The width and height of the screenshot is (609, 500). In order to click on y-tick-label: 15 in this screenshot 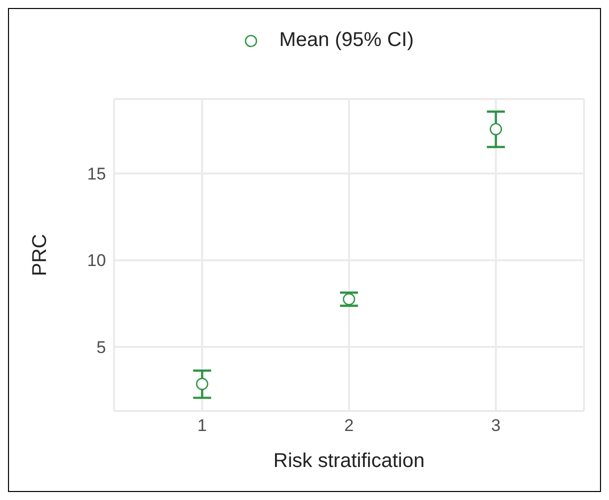, I will do `click(96, 174)`.